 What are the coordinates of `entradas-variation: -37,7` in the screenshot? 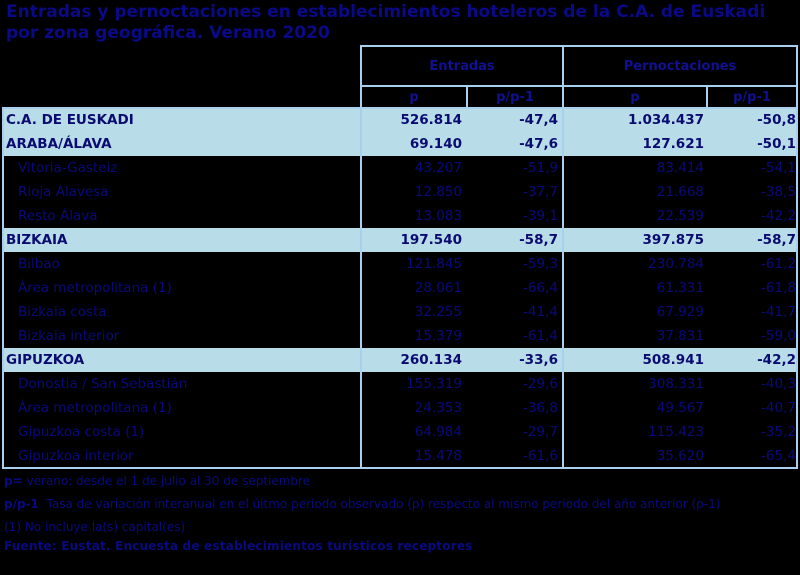 It's located at (540, 192).